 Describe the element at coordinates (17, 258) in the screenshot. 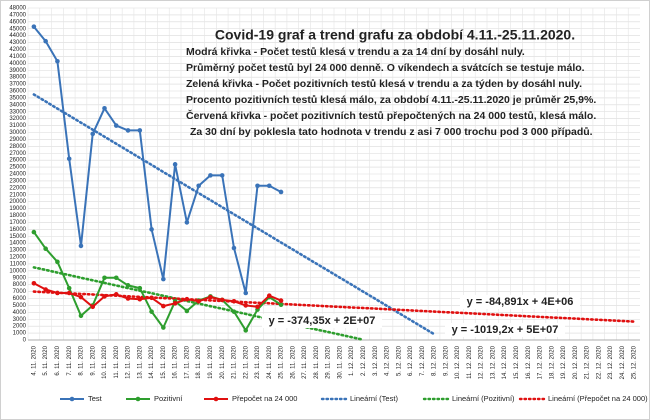

I see `y-tick-label: 12000` at that location.